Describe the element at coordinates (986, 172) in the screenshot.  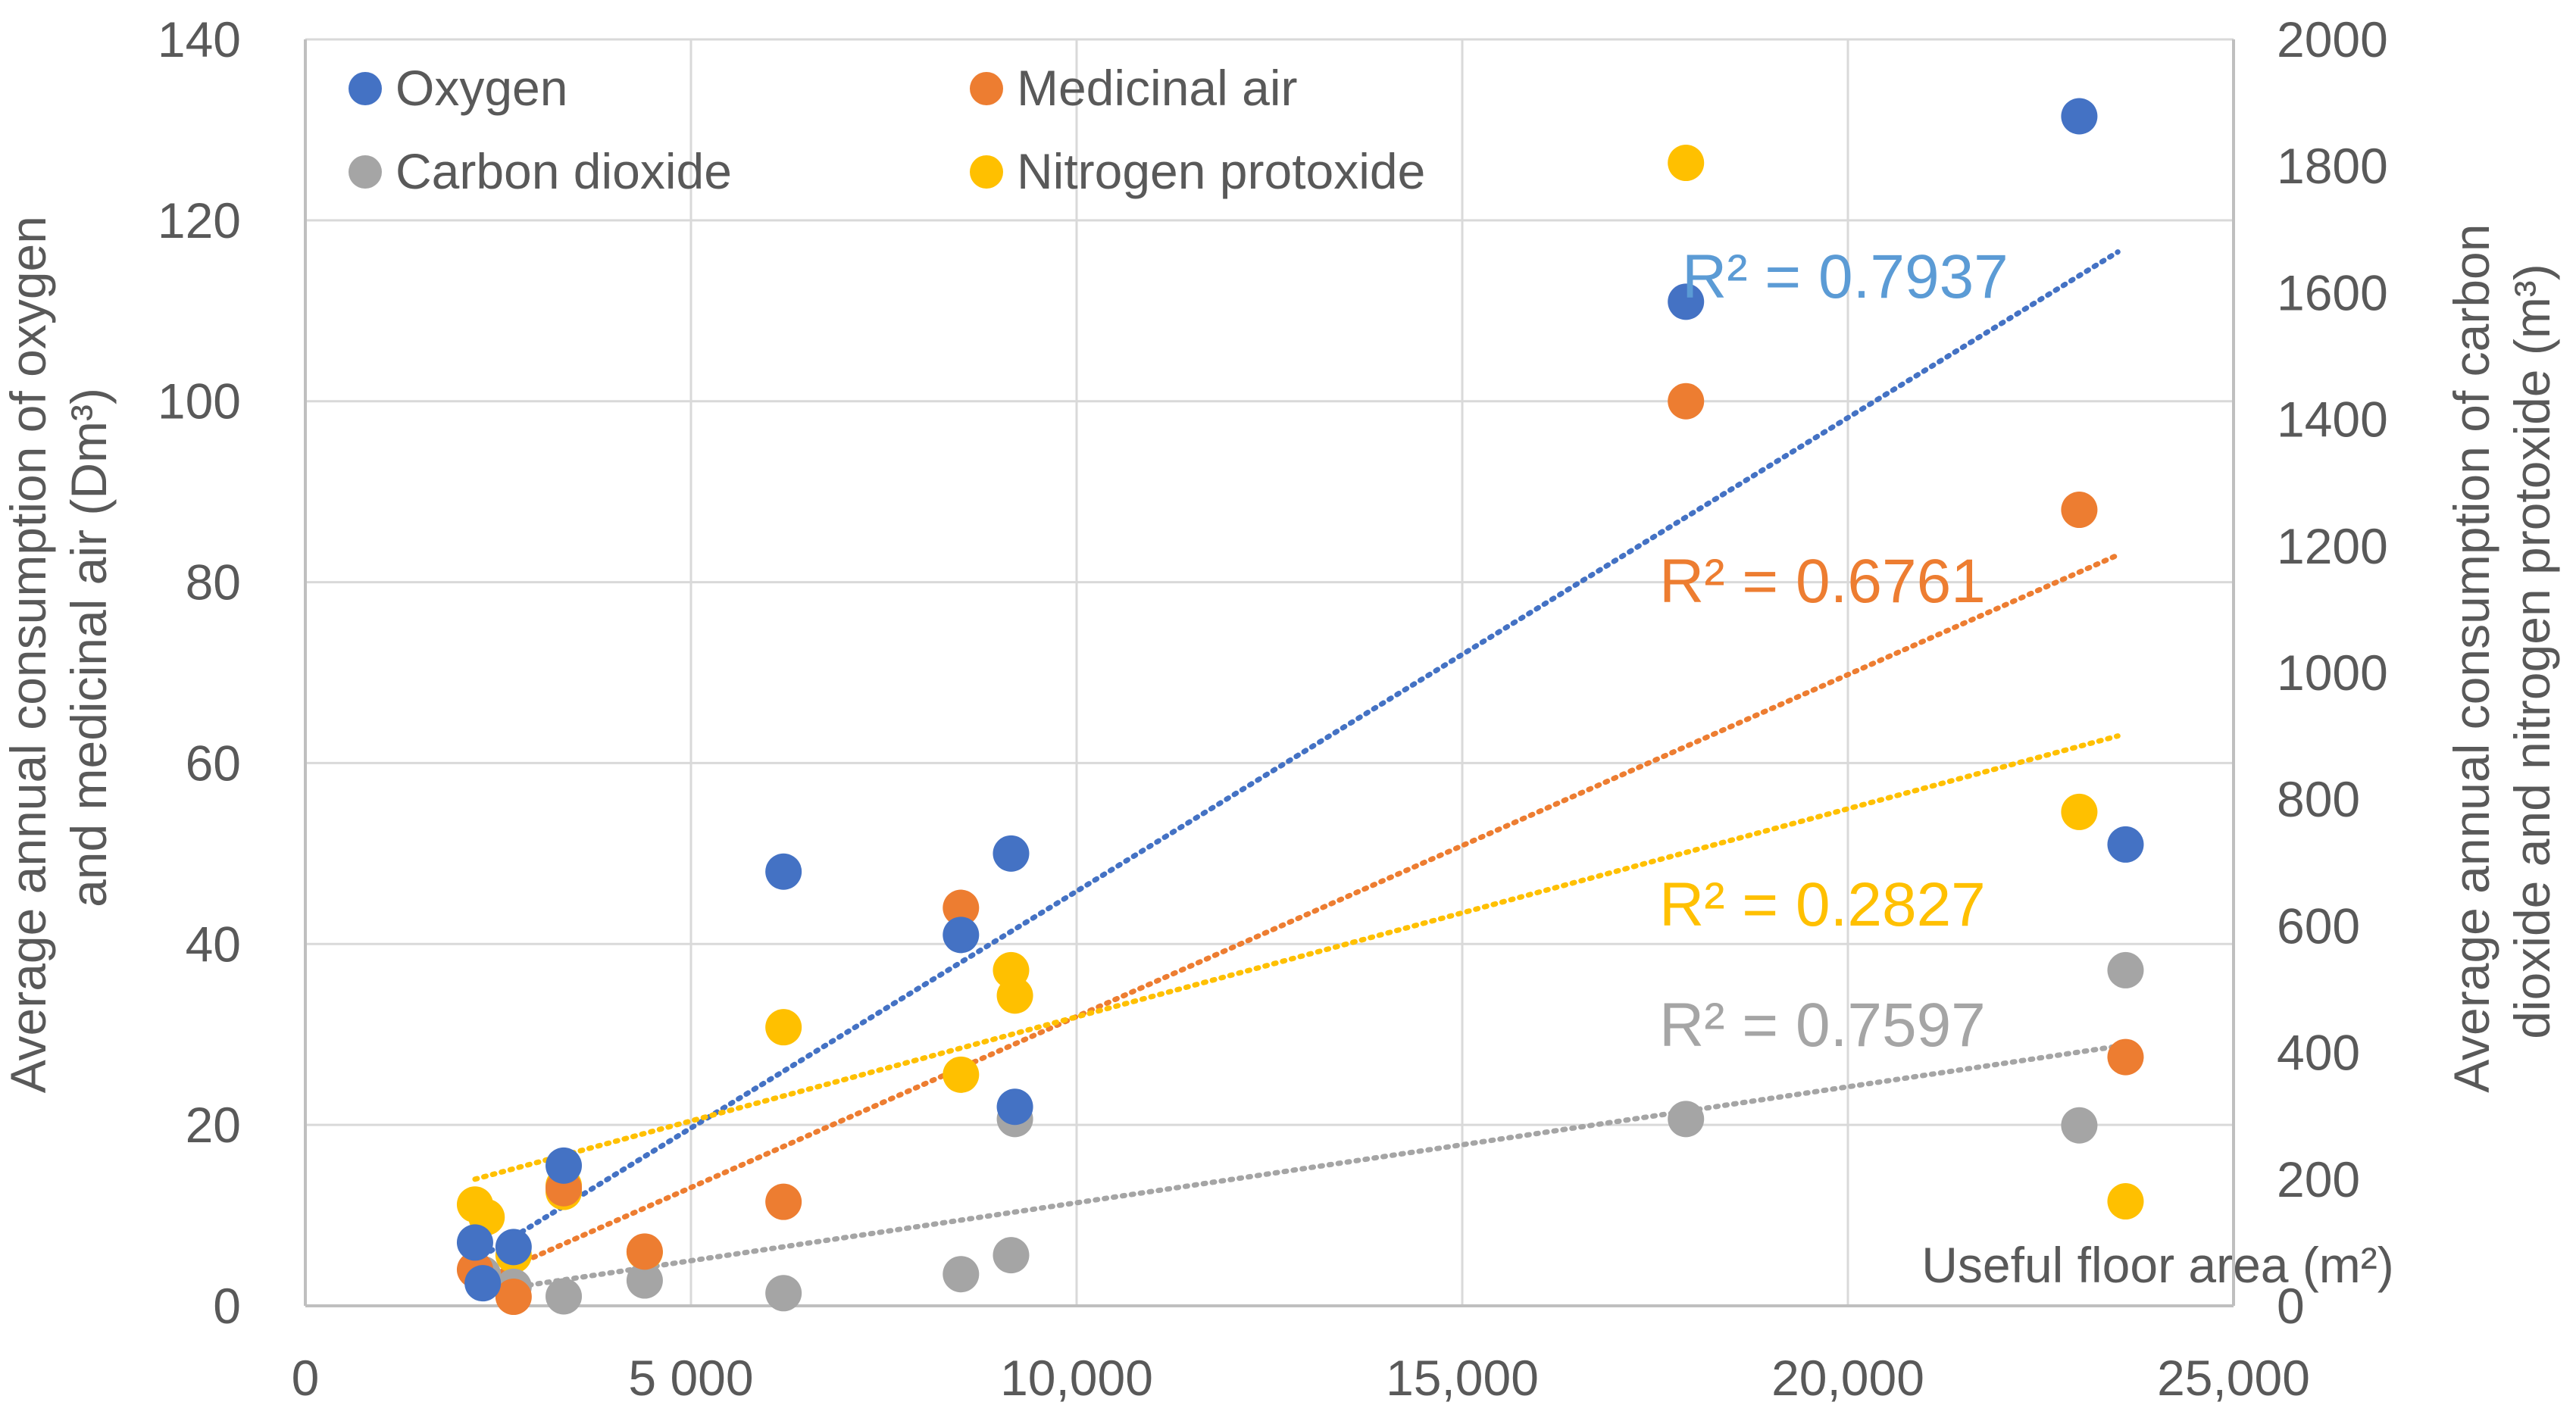
I see `legend-marker-nitrogen-protoxide` at that location.